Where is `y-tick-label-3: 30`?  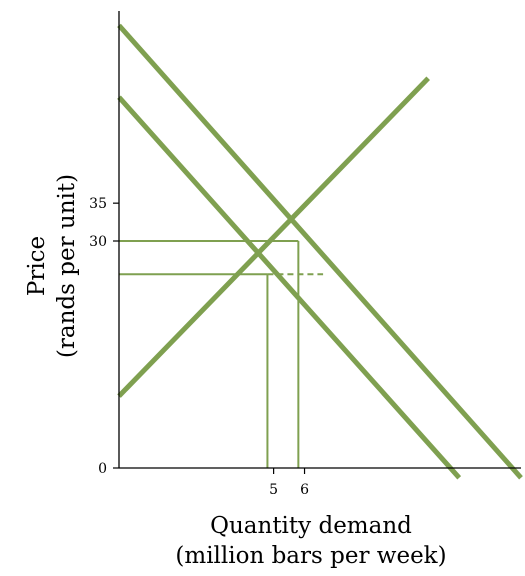
y-tick-label-3: 30 is located at coordinates (98, 242).